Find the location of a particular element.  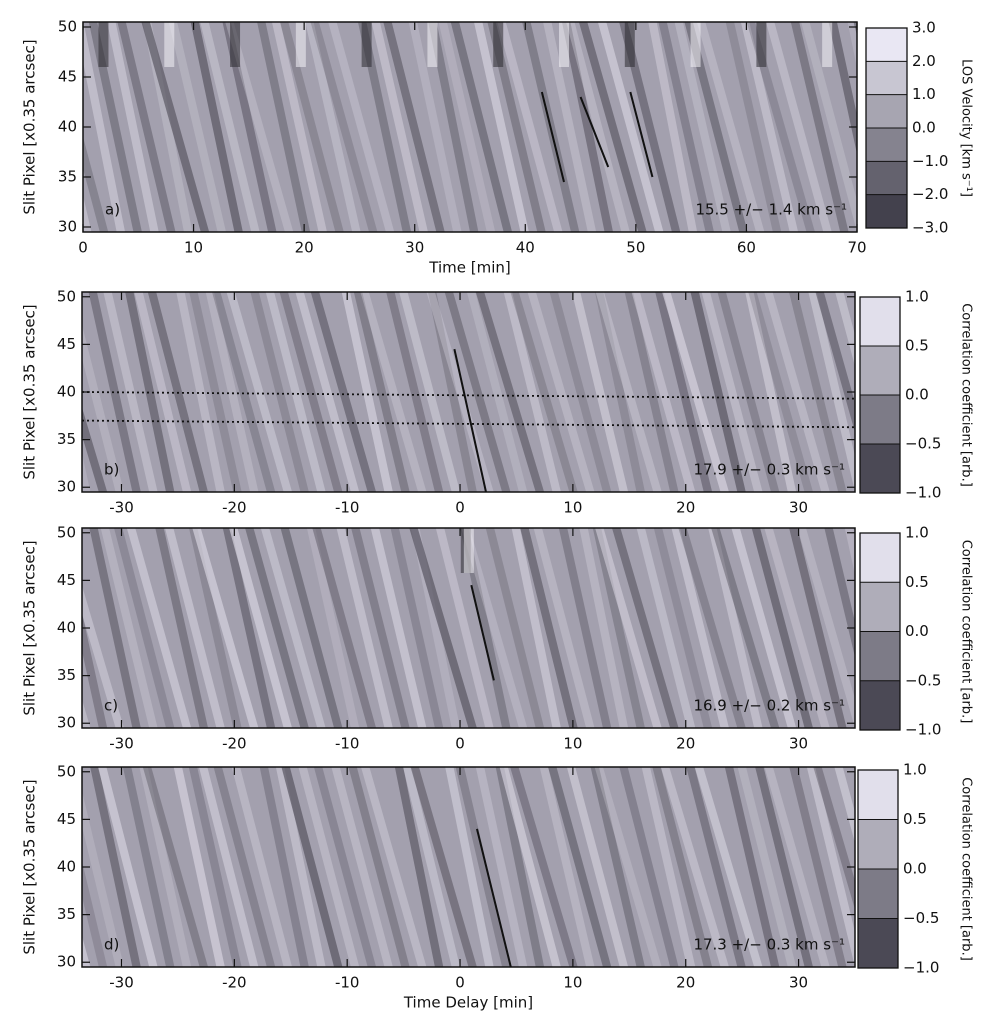

colorbar-tick-label: 0.0 is located at coordinates (924, 128).